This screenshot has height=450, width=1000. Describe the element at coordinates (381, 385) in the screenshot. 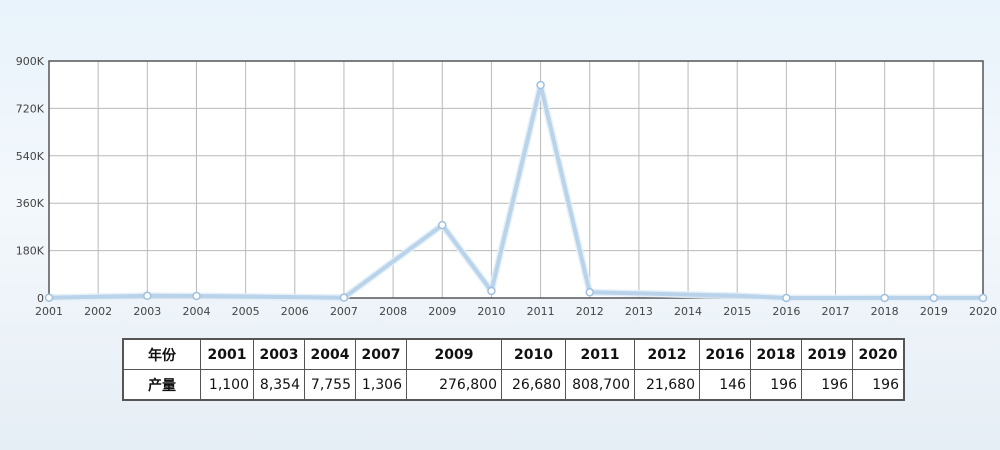

I see `value-cell-2007: 1,306` at that location.